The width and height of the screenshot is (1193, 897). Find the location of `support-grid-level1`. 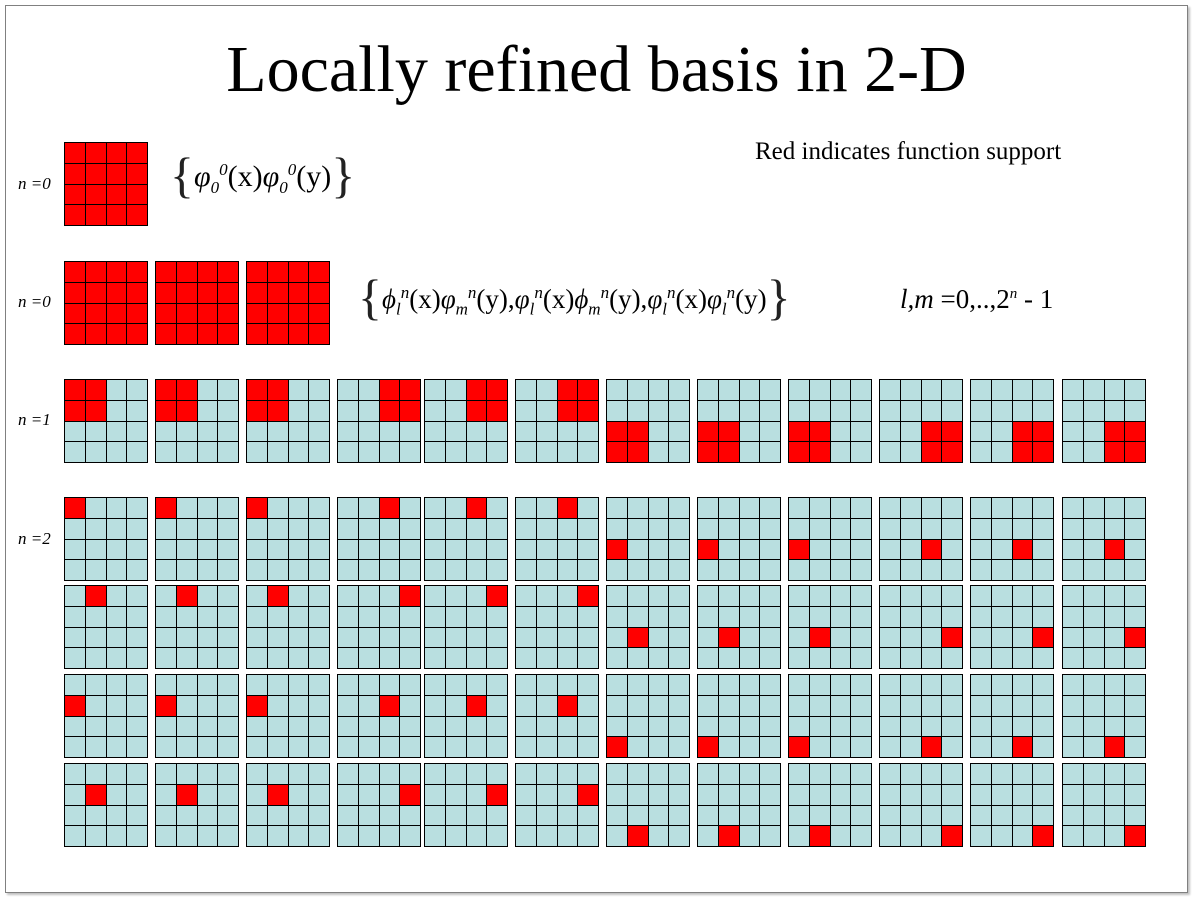

support-grid-level1 is located at coordinates (106, 421).